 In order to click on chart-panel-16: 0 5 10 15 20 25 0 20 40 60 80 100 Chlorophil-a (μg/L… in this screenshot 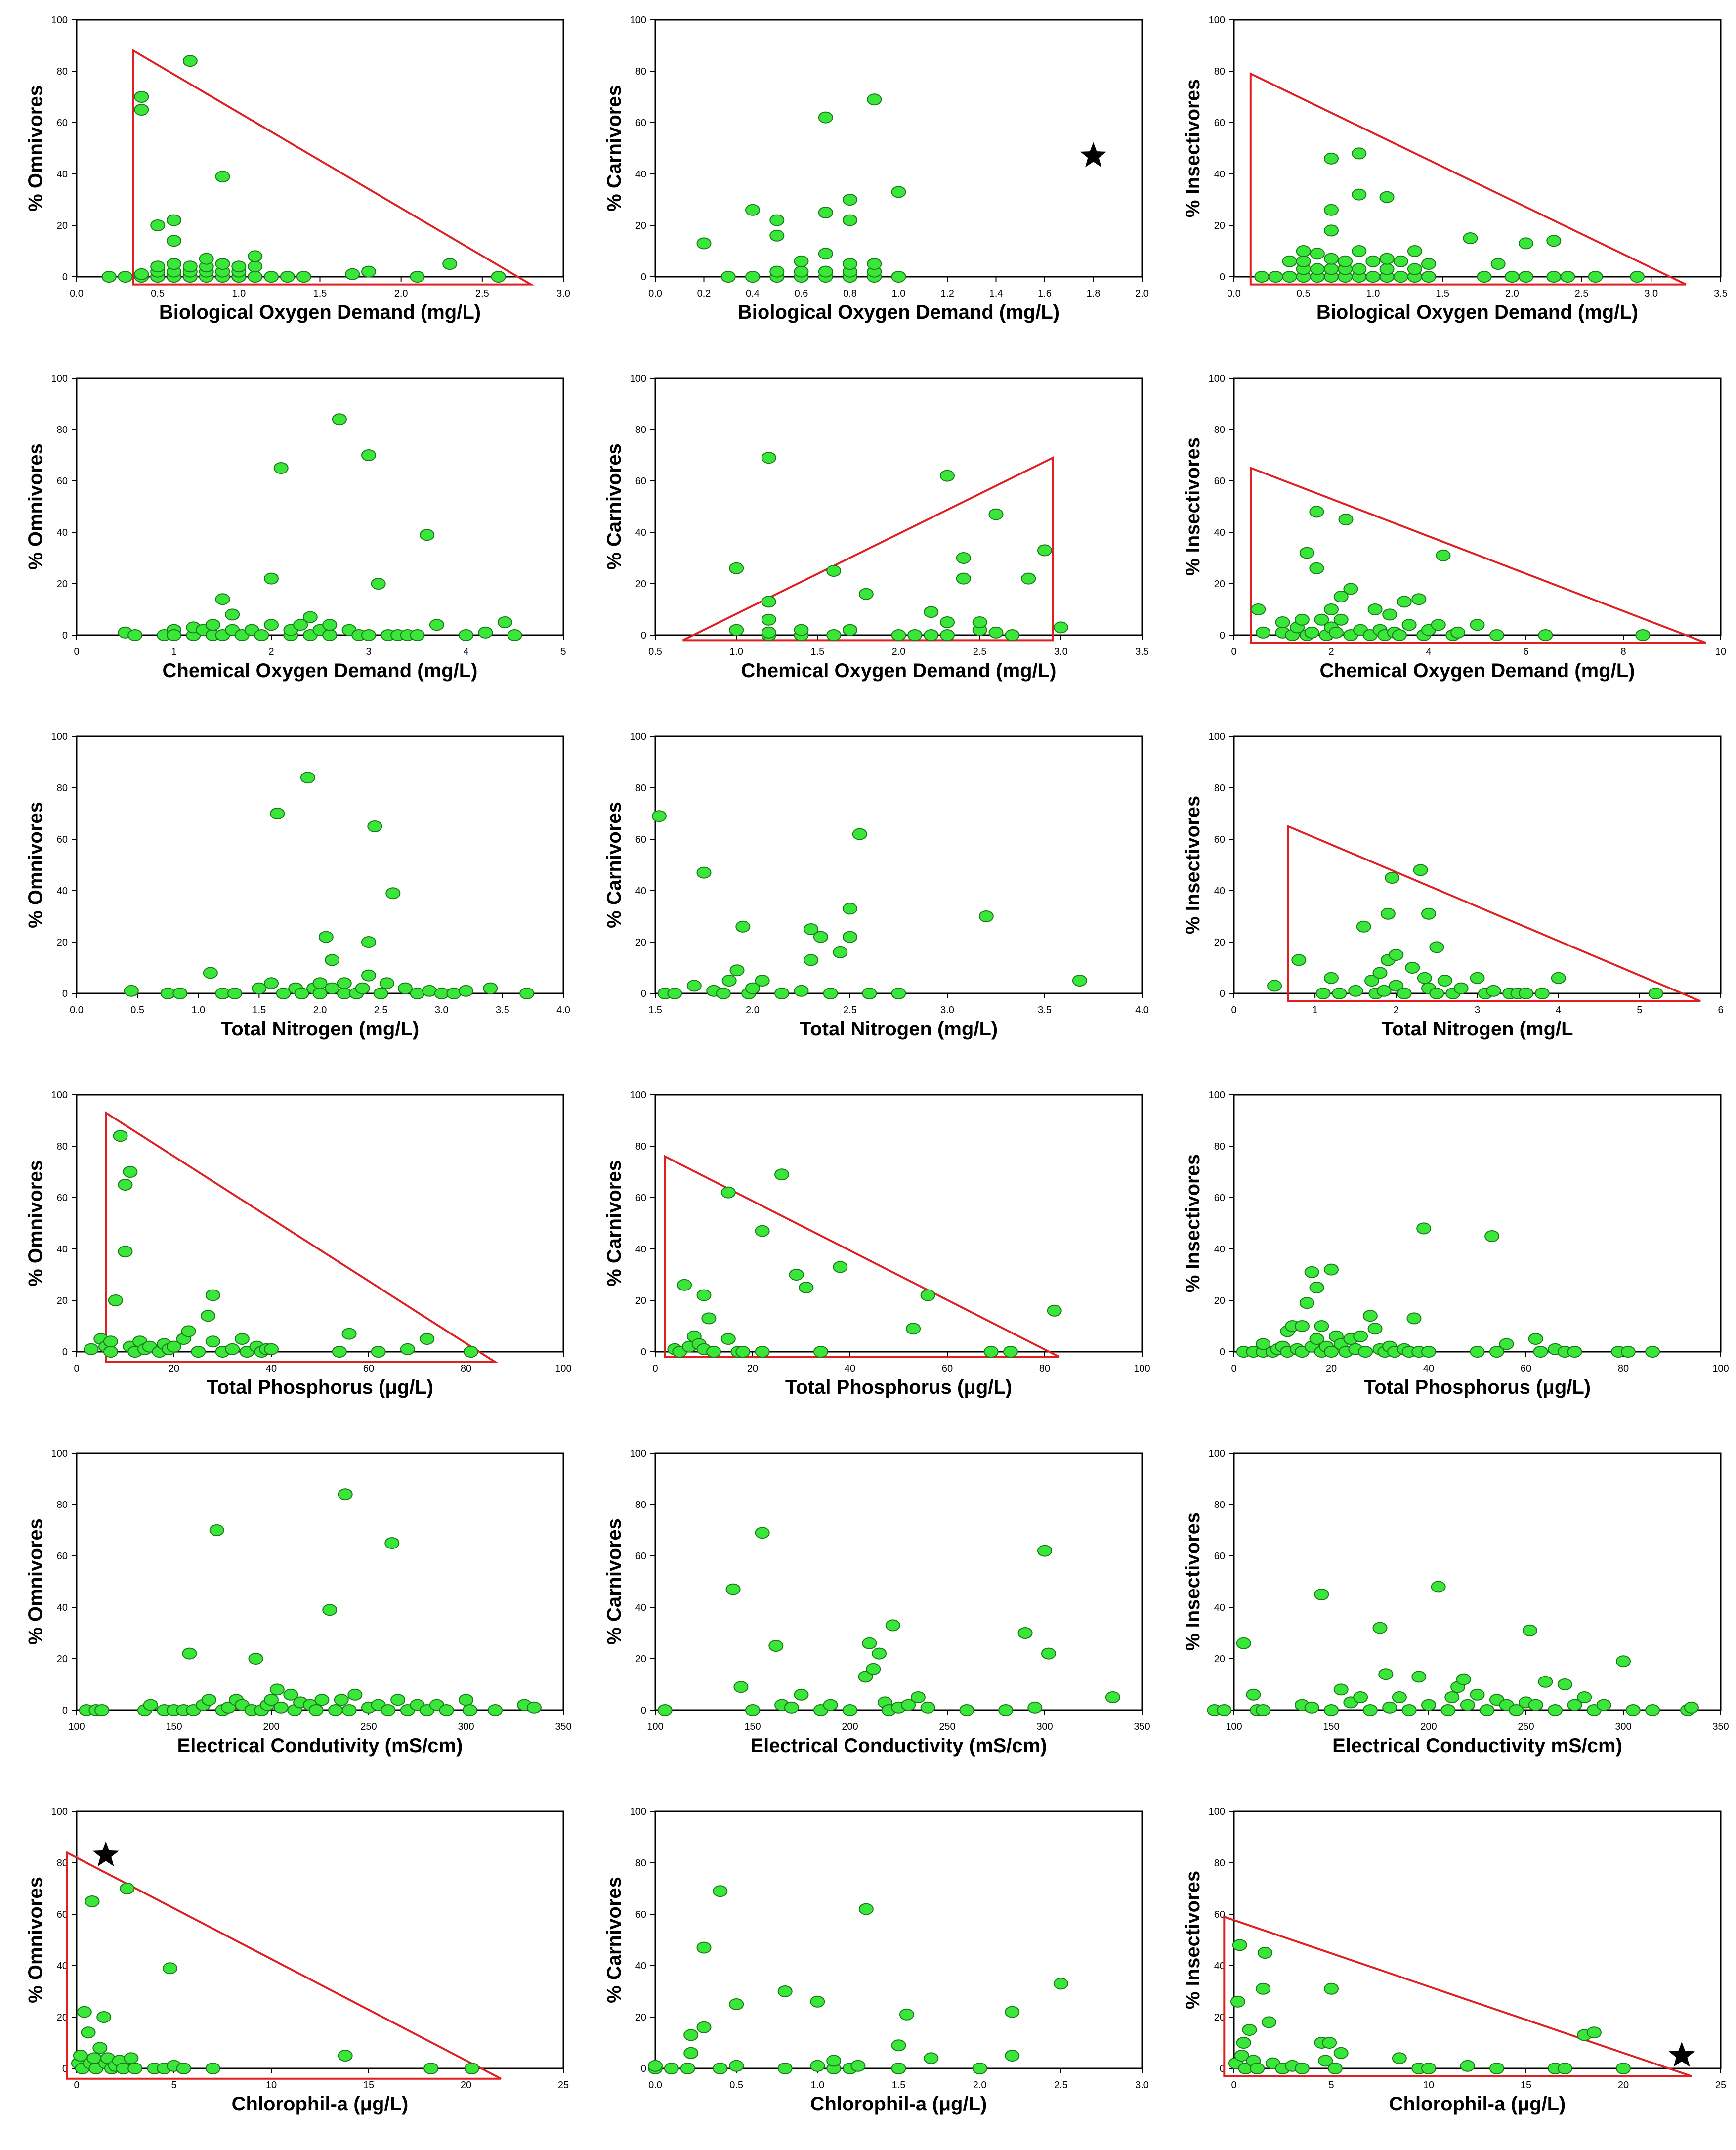, I will do `click(289, 1971)`.